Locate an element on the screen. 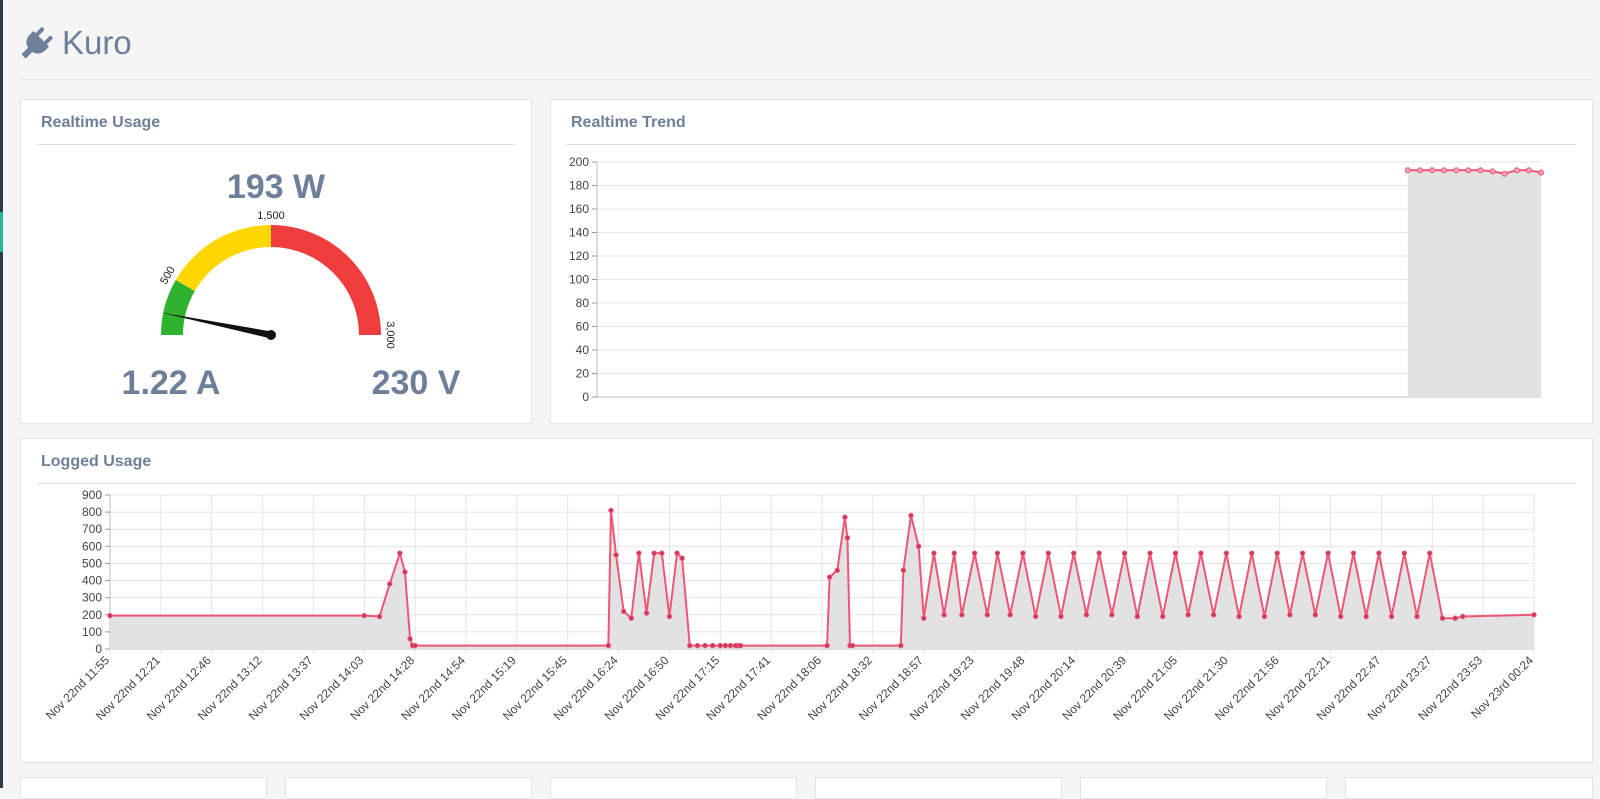  y-tick-label: 100 is located at coordinates (579, 280).